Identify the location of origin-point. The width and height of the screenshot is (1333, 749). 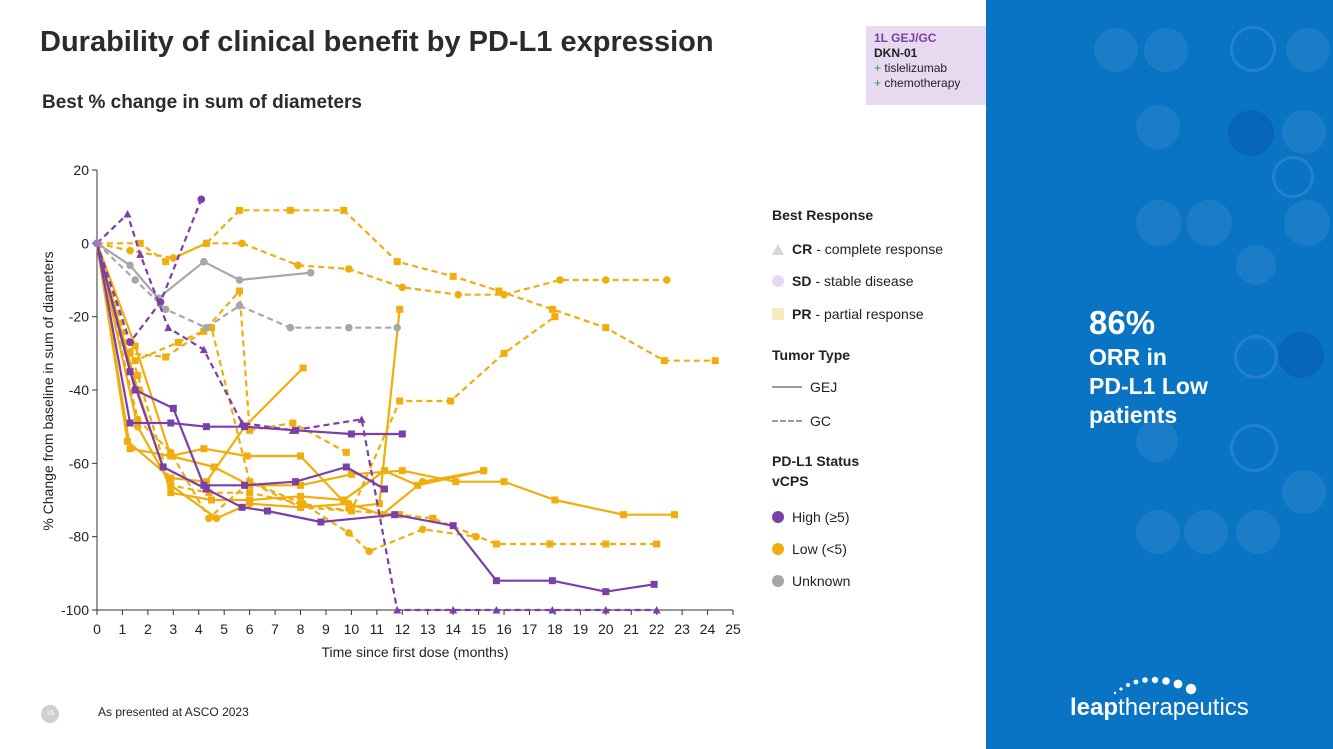
(97, 243).